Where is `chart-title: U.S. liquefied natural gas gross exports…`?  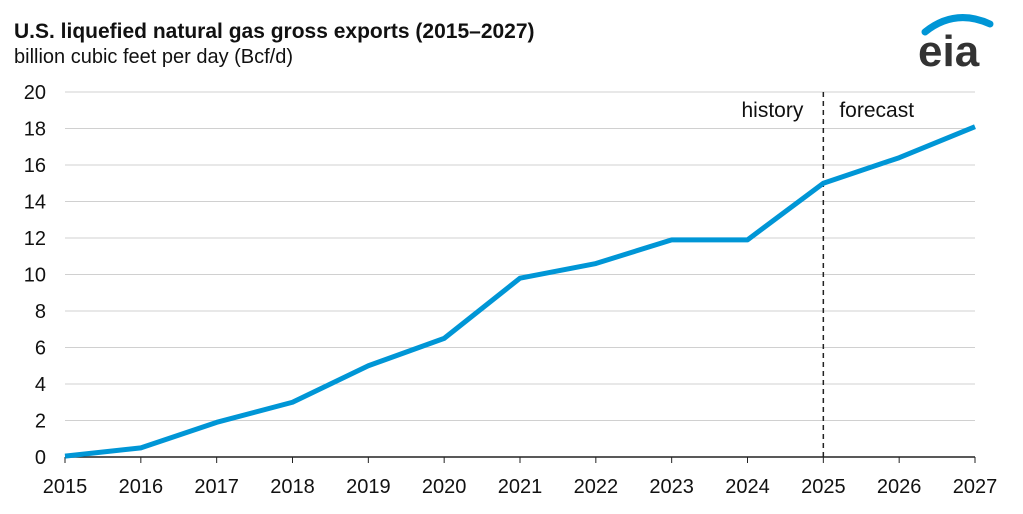 chart-title: U.S. liquefied natural gas gross exports… is located at coordinates (274, 31).